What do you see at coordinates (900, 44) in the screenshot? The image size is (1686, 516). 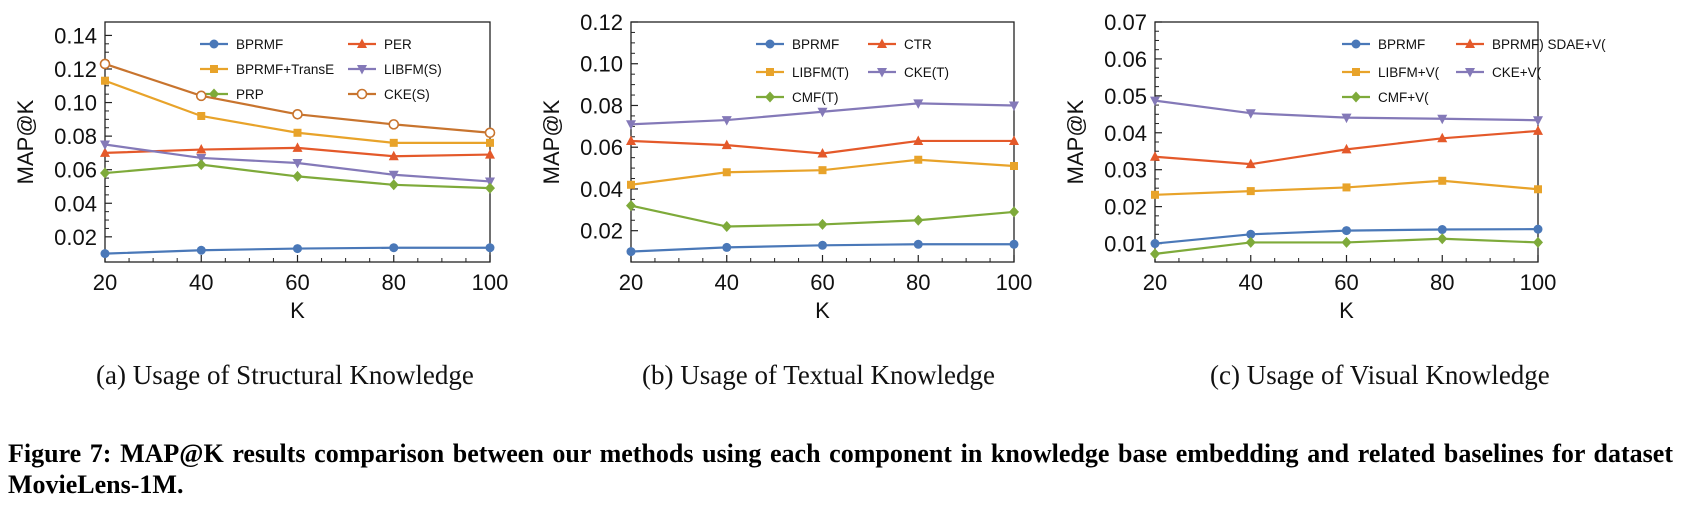 I see `legend-entry-ctr: CTR` at bounding box center [900, 44].